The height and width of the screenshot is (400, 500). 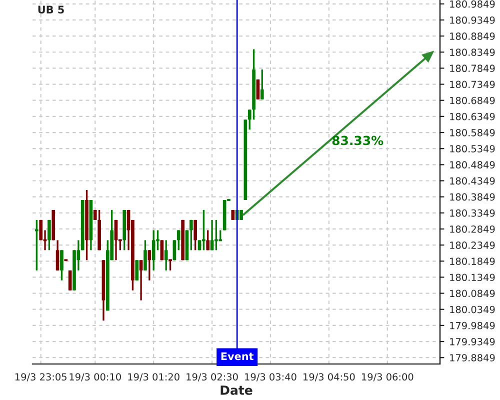 I want to click on y-tick-label: 179.9849, so click(x=472, y=326).